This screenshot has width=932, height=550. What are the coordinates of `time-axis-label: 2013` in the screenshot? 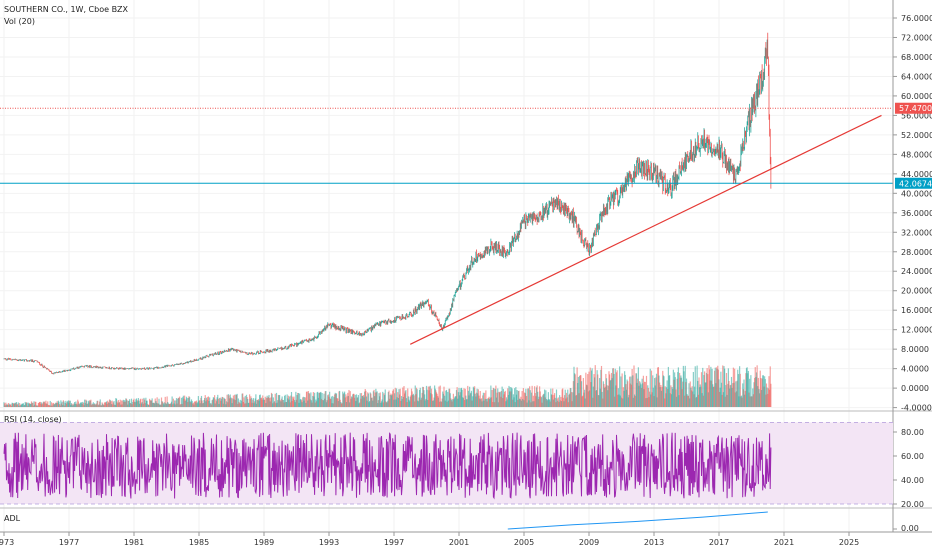 It's located at (654, 542).